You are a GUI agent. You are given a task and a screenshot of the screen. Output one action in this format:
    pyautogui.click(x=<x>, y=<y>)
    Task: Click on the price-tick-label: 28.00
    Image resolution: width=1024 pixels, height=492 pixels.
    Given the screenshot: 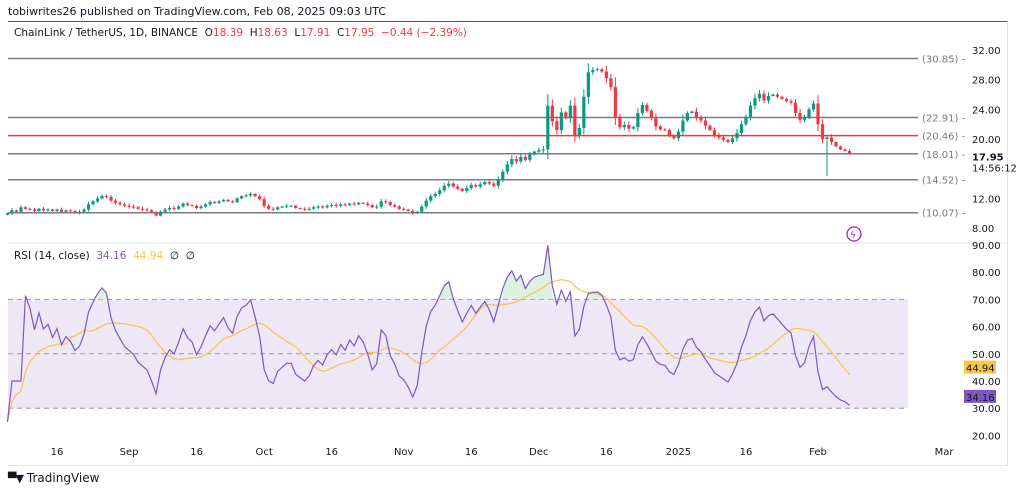 What is the action you would take?
    pyautogui.click(x=986, y=81)
    